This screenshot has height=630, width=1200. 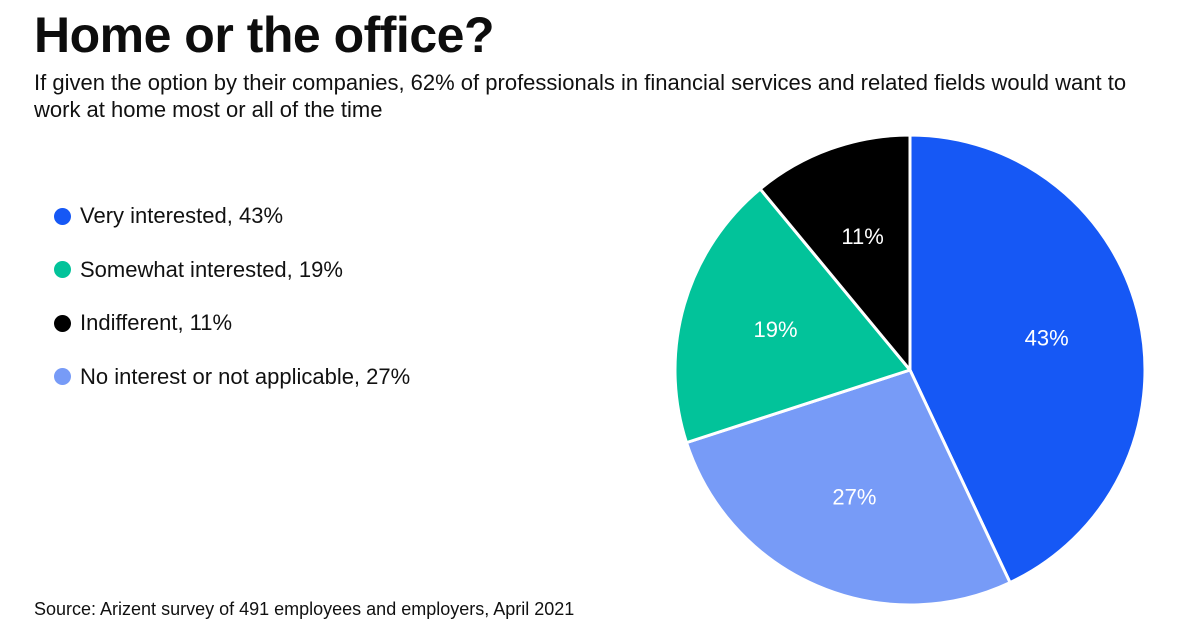 What do you see at coordinates (854, 496) in the screenshot?
I see `slice-label-no-interest-or-not-applicable: 27%` at bounding box center [854, 496].